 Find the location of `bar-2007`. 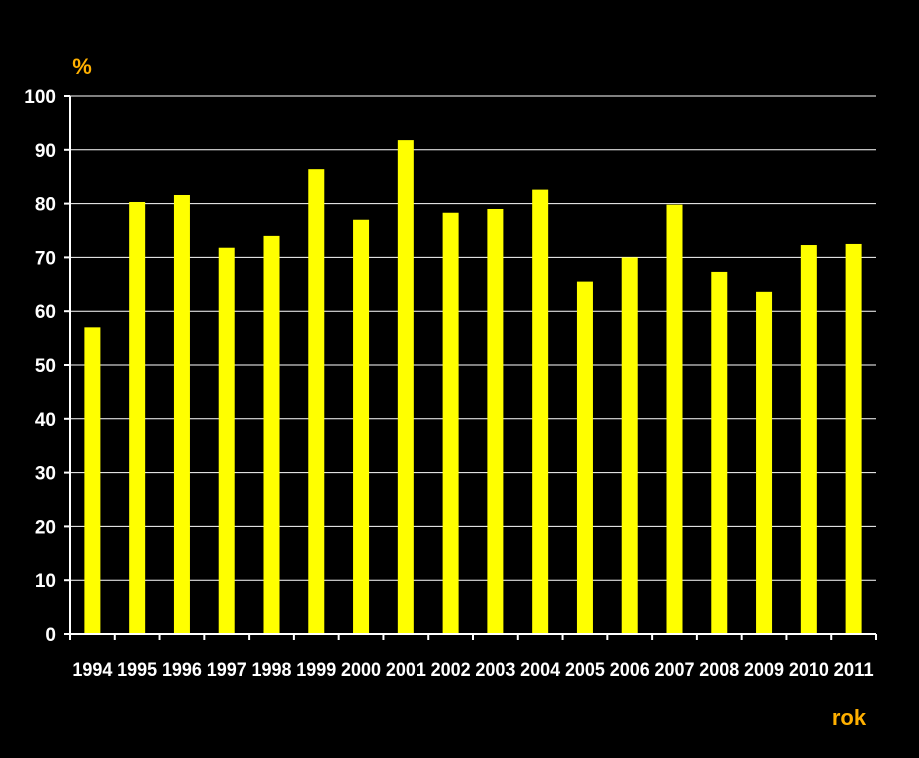

bar-2007 is located at coordinates (674, 419).